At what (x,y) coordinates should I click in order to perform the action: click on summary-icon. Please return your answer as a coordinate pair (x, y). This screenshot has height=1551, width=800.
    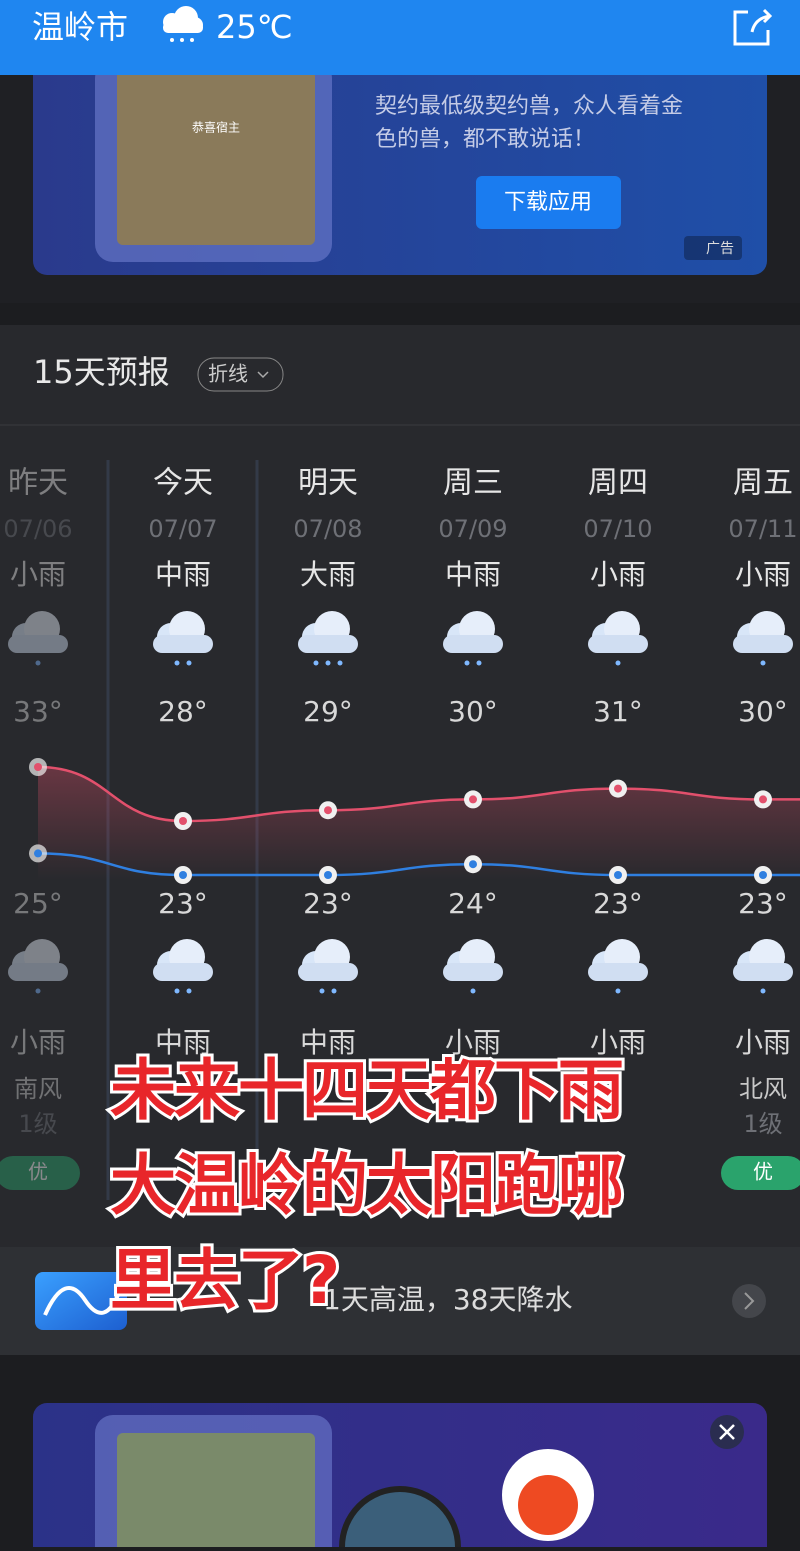
    Looking at the image, I should click on (81, 1301).